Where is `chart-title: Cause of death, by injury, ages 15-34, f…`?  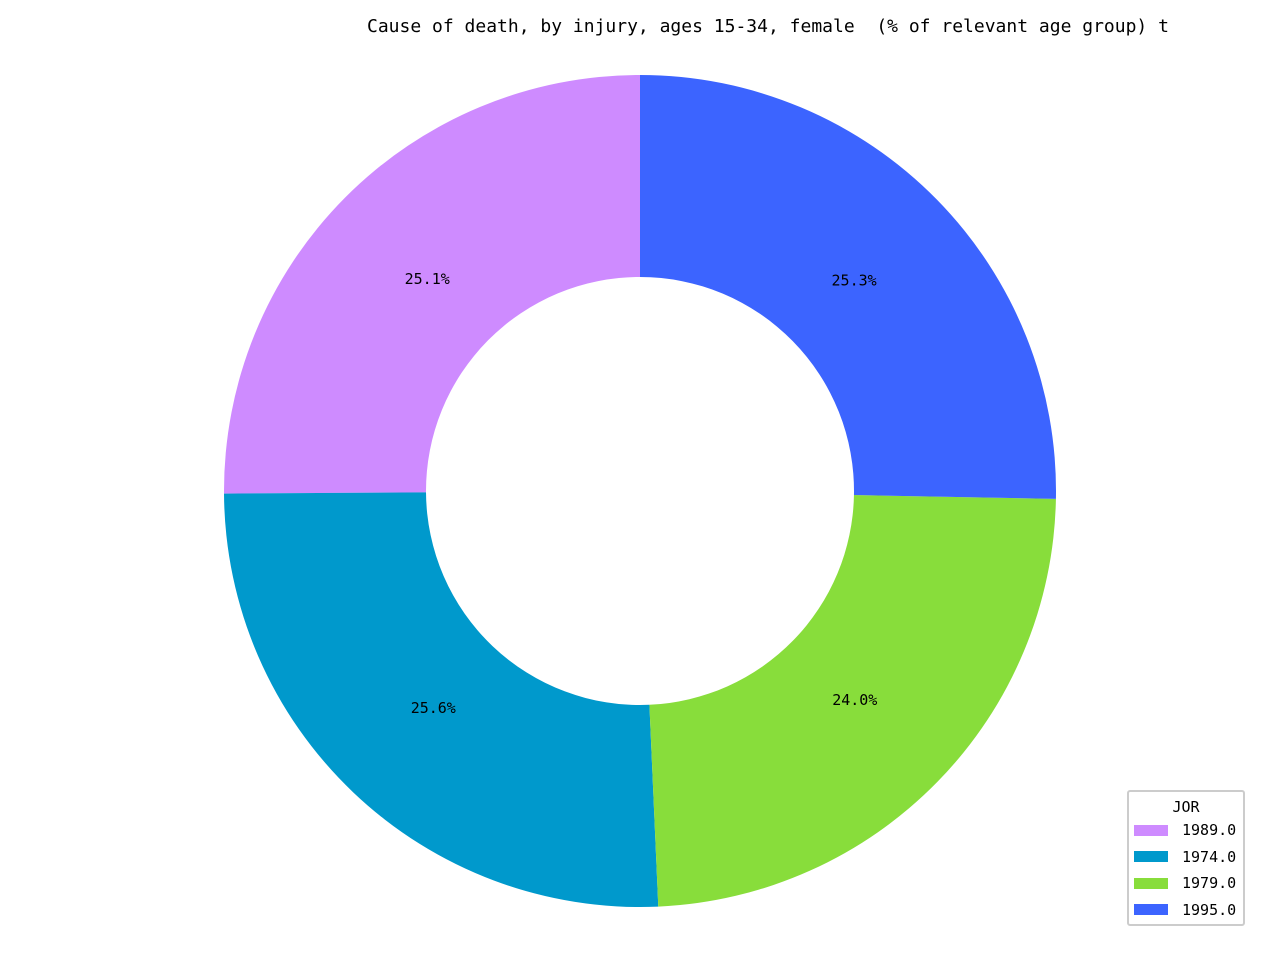 chart-title: Cause of death, by injury, ages 15-34, f… is located at coordinates (768, 26).